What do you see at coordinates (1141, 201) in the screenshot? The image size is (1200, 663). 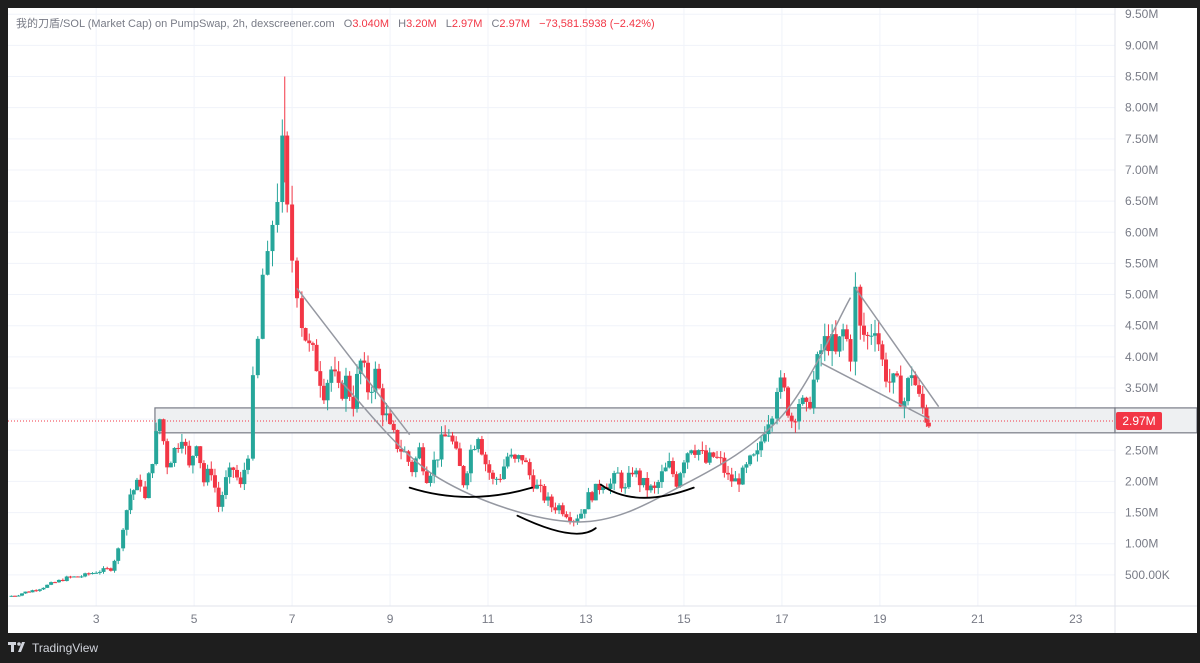 I see `y-tick-label: 6.50M` at bounding box center [1141, 201].